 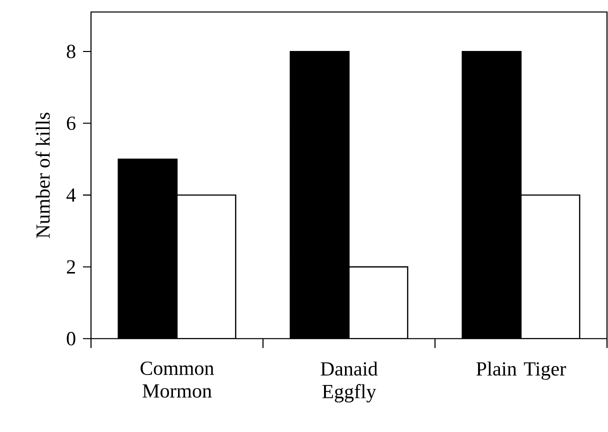 I want to click on x-tick-label: Common Mormon, so click(x=177, y=380).